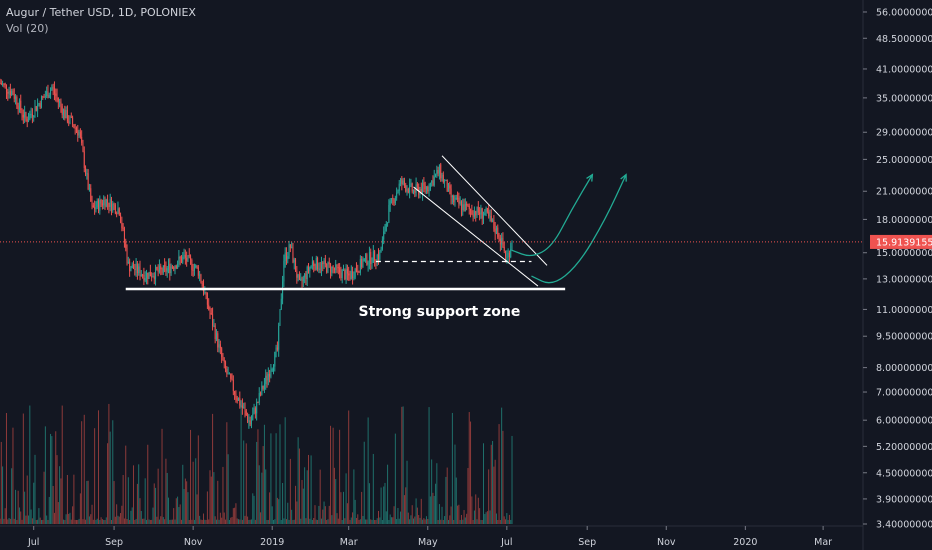 This screenshot has height=550, width=932. I want to click on annotation-label: Strong support zone, so click(440, 312).